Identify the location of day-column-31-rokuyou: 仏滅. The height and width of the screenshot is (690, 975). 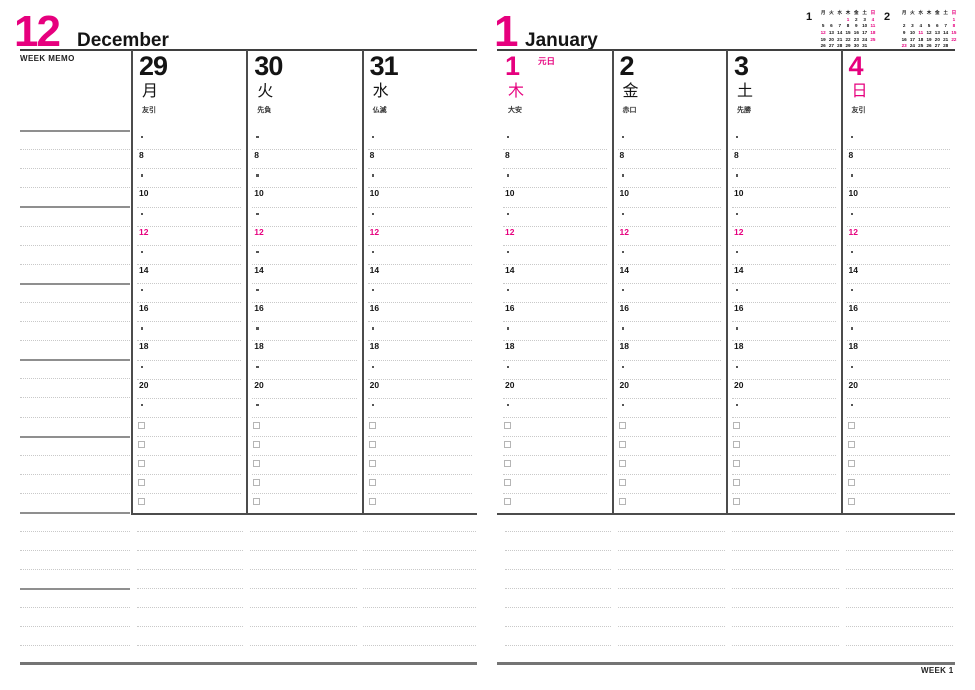
(379, 110).